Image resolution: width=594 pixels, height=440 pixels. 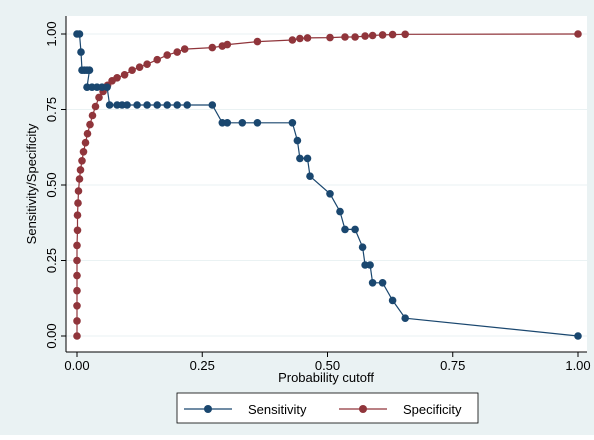 I want to click on y-ticks: 0.00 0.25 0.50 0.75 1.00, so click(x=55, y=185).